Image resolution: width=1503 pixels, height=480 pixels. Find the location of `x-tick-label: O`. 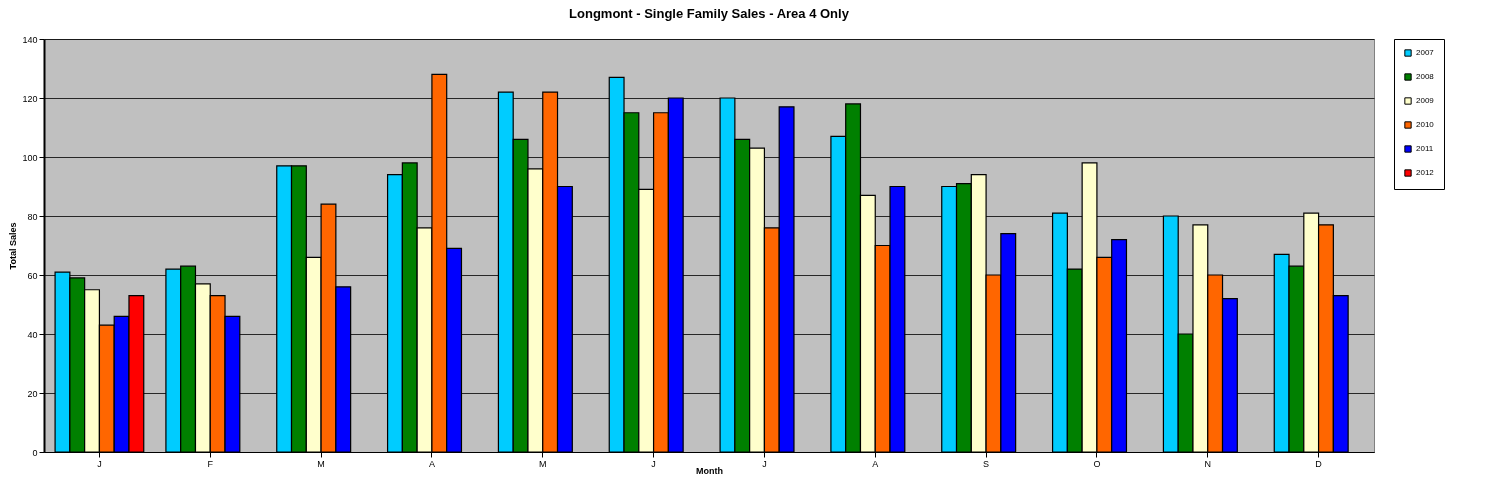

x-tick-label: O is located at coordinates (1097, 463).